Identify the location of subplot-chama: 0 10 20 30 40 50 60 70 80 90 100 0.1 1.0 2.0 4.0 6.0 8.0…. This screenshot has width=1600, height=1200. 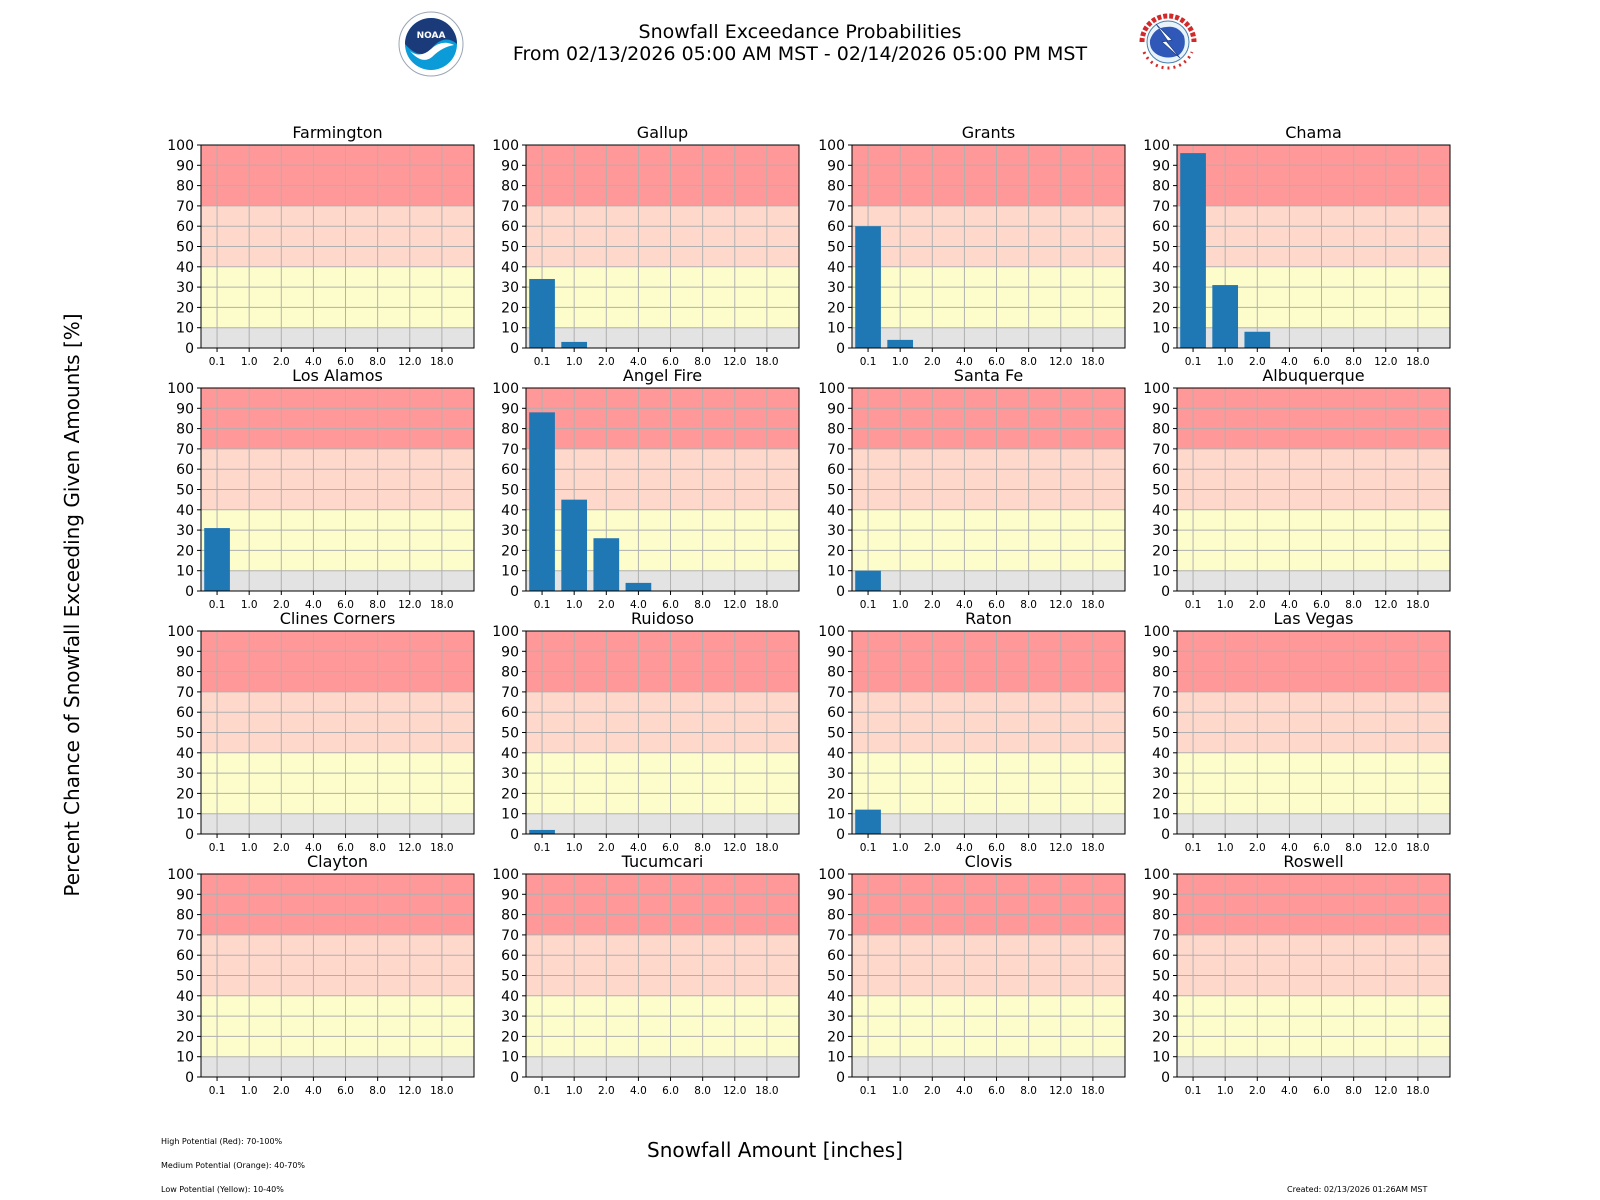
(1297, 245).